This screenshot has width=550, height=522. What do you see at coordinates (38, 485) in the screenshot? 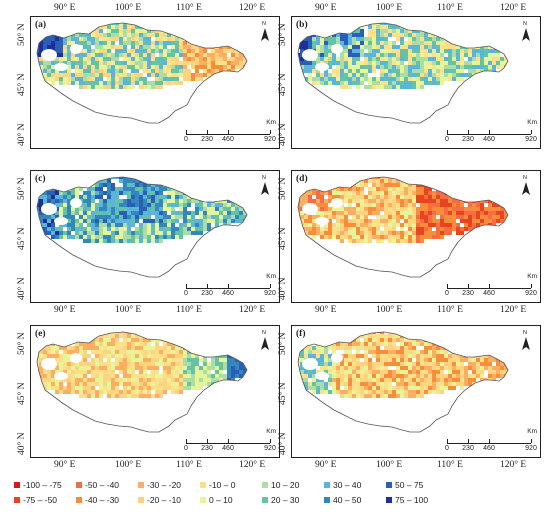
I see `legend-item: -100 – -75` at bounding box center [38, 485].